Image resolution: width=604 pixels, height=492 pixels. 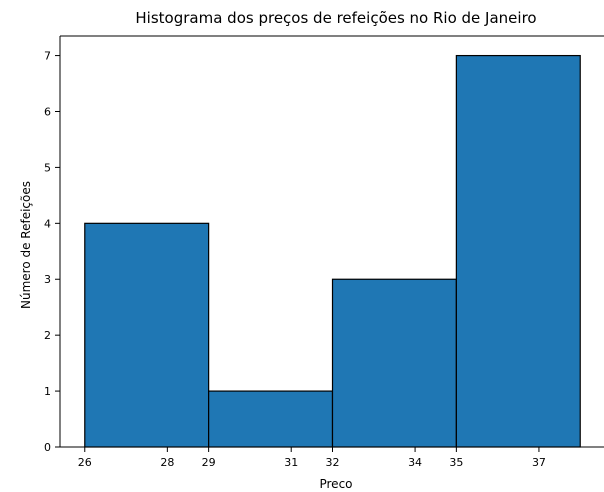 I want to click on y-tick-label: 6, so click(x=47, y=111).